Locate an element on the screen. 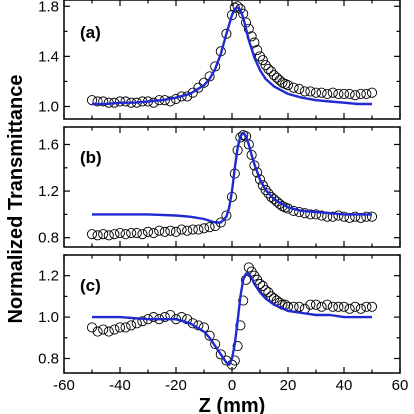 The height and width of the screenshot is (414, 414). panel-label: (b) is located at coordinates (91, 157).